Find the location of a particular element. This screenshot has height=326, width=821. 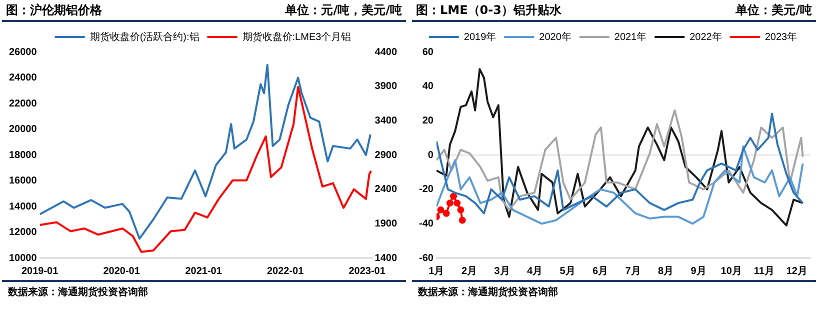

legend-label: 2020年 is located at coordinates (555, 36).